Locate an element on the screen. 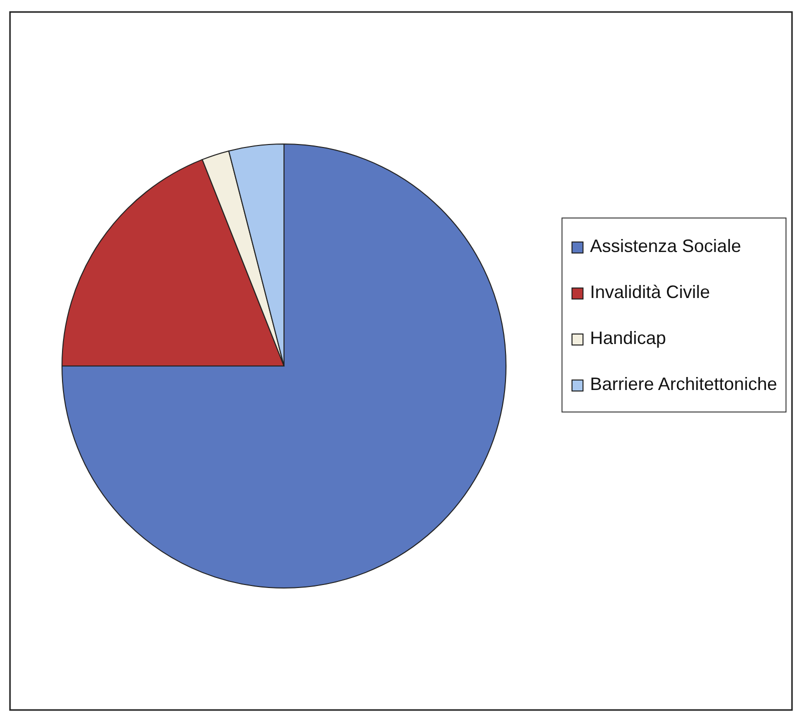  legend-label: Handicap is located at coordinates (628, 338).